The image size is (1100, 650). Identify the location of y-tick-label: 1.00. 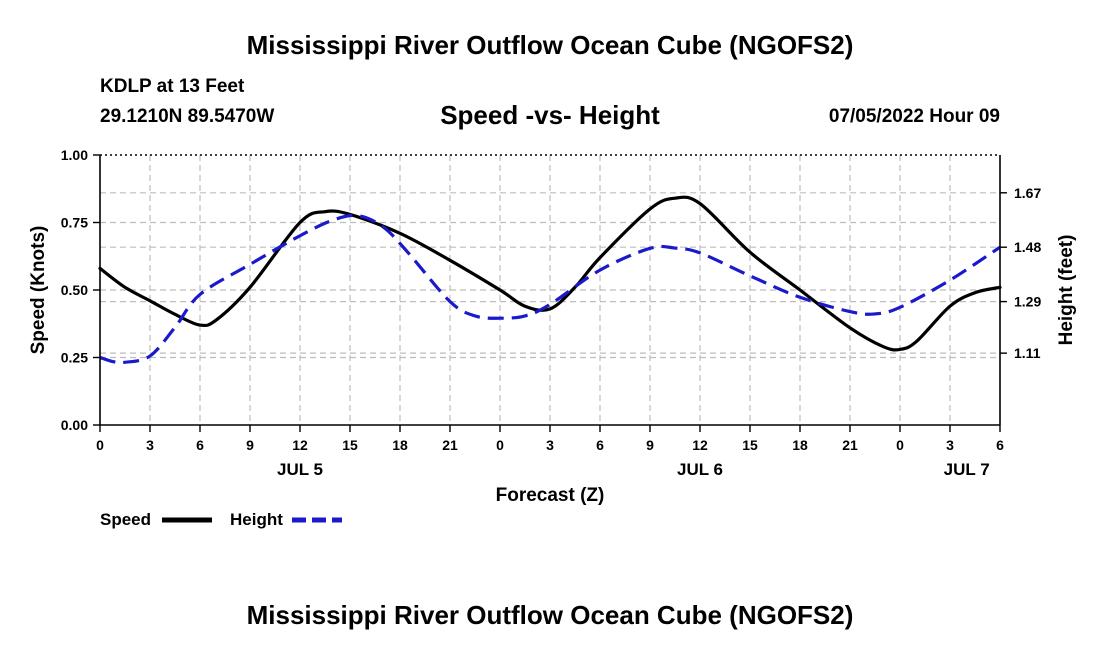
(74, 155).